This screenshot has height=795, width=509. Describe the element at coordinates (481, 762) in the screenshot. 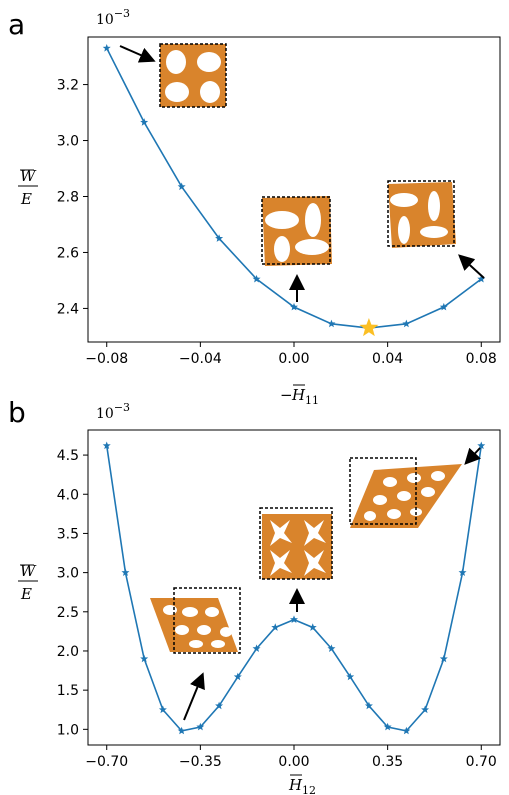

I see `x-tick-label-b-4: 0.70` at that location.